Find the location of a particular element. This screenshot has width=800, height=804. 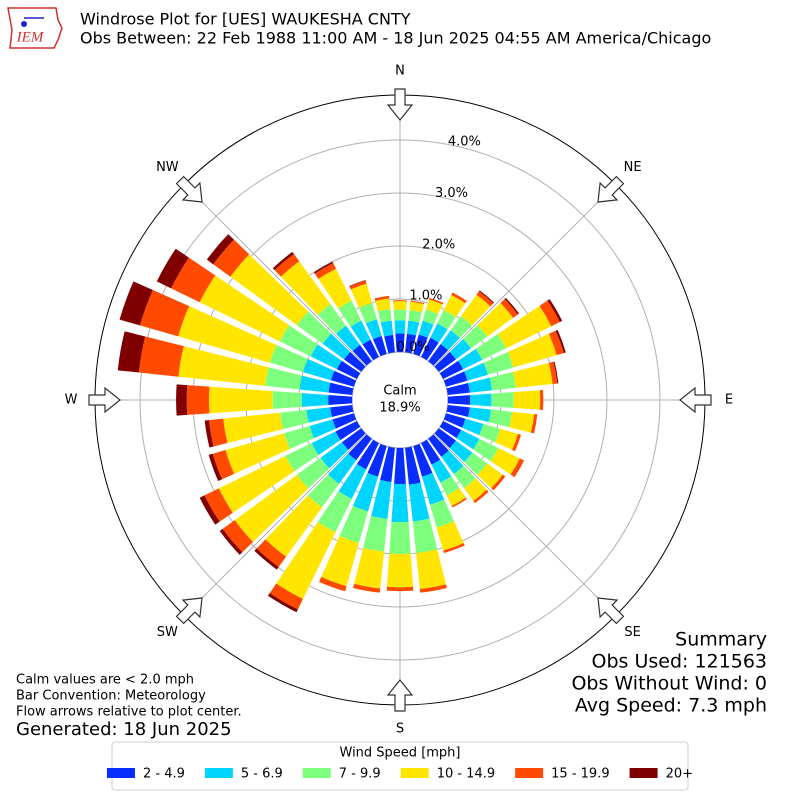

legend-label: 2 - 4.9 is located at coordinates (164, 774).